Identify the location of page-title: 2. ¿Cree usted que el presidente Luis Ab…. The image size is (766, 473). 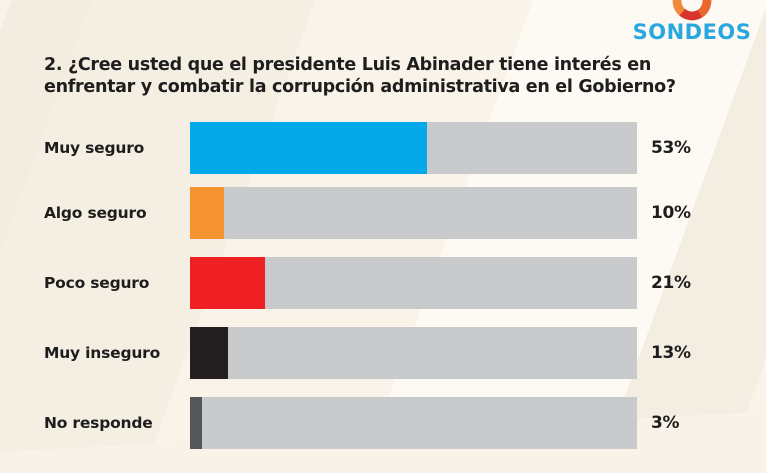
(360, 76).